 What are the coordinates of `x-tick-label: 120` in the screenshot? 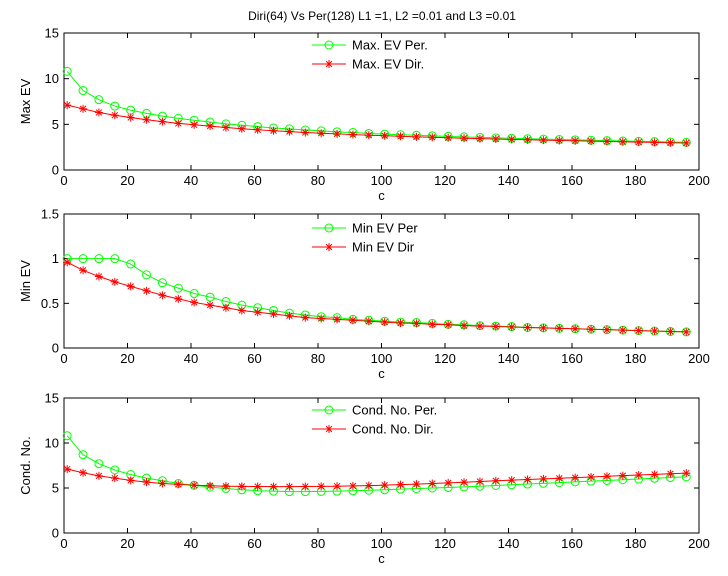 It's located at (445, 358).